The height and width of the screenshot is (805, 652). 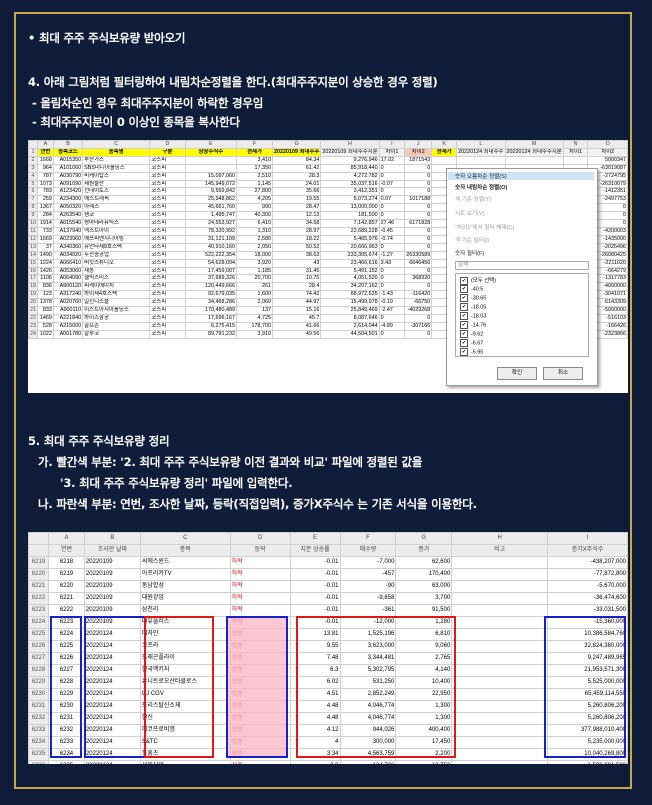 I want to click on row-number: 6236, so click(x=38, y=762).